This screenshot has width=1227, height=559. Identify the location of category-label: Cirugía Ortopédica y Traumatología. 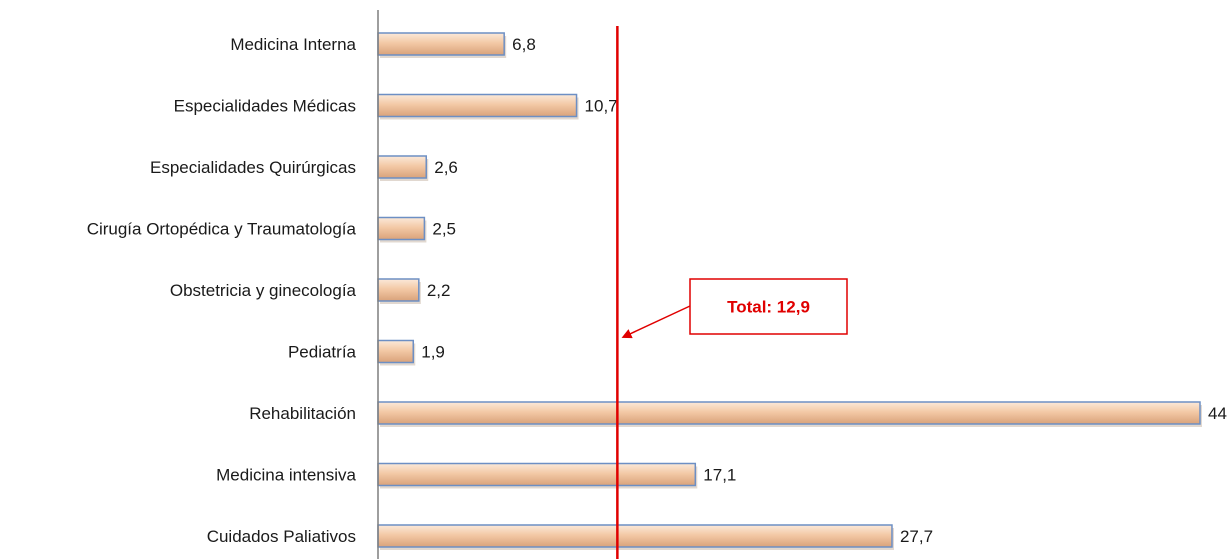
(222, 229).